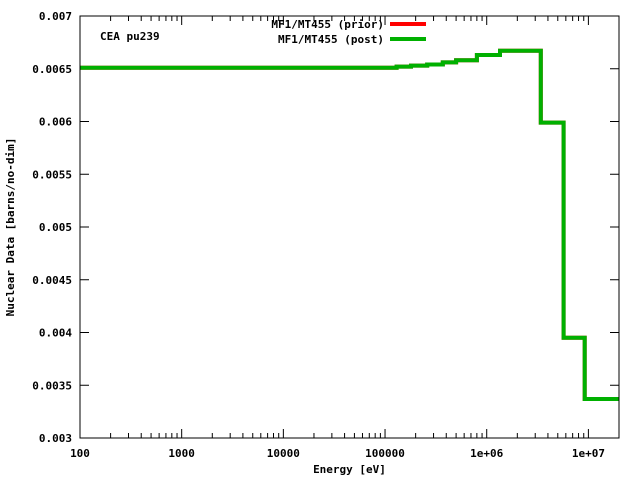  What do you see at coordinates (52, 385) in the screenshot?
I see `y-tick-label: 0.0035` at bounding box center [52, 385].